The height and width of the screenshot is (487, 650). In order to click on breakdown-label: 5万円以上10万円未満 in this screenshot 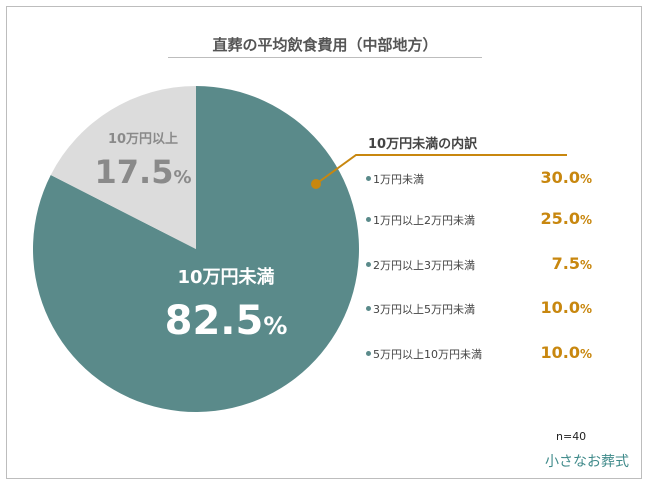, I will do `click(427, 354)`.